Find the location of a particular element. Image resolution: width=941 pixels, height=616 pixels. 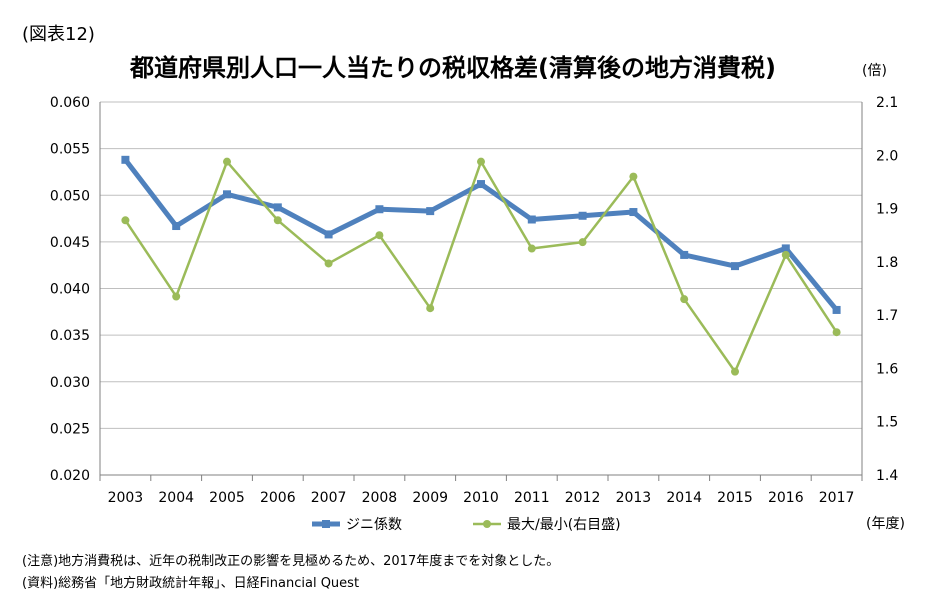

x-tick-label: 2011 is located at coordinates (532, 498).